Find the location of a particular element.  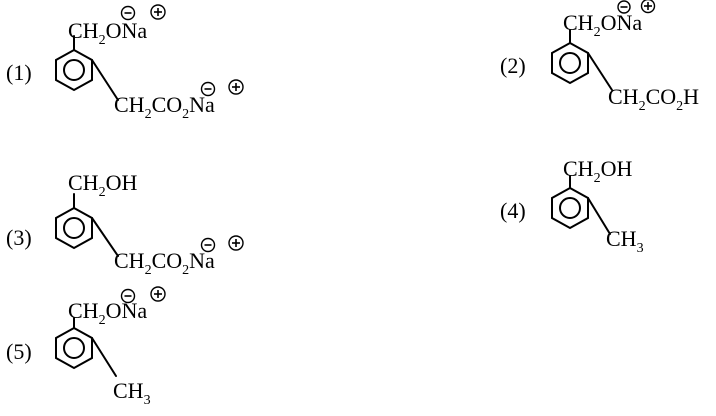

compound-4-side-bond is located at coordinates (599, 216).